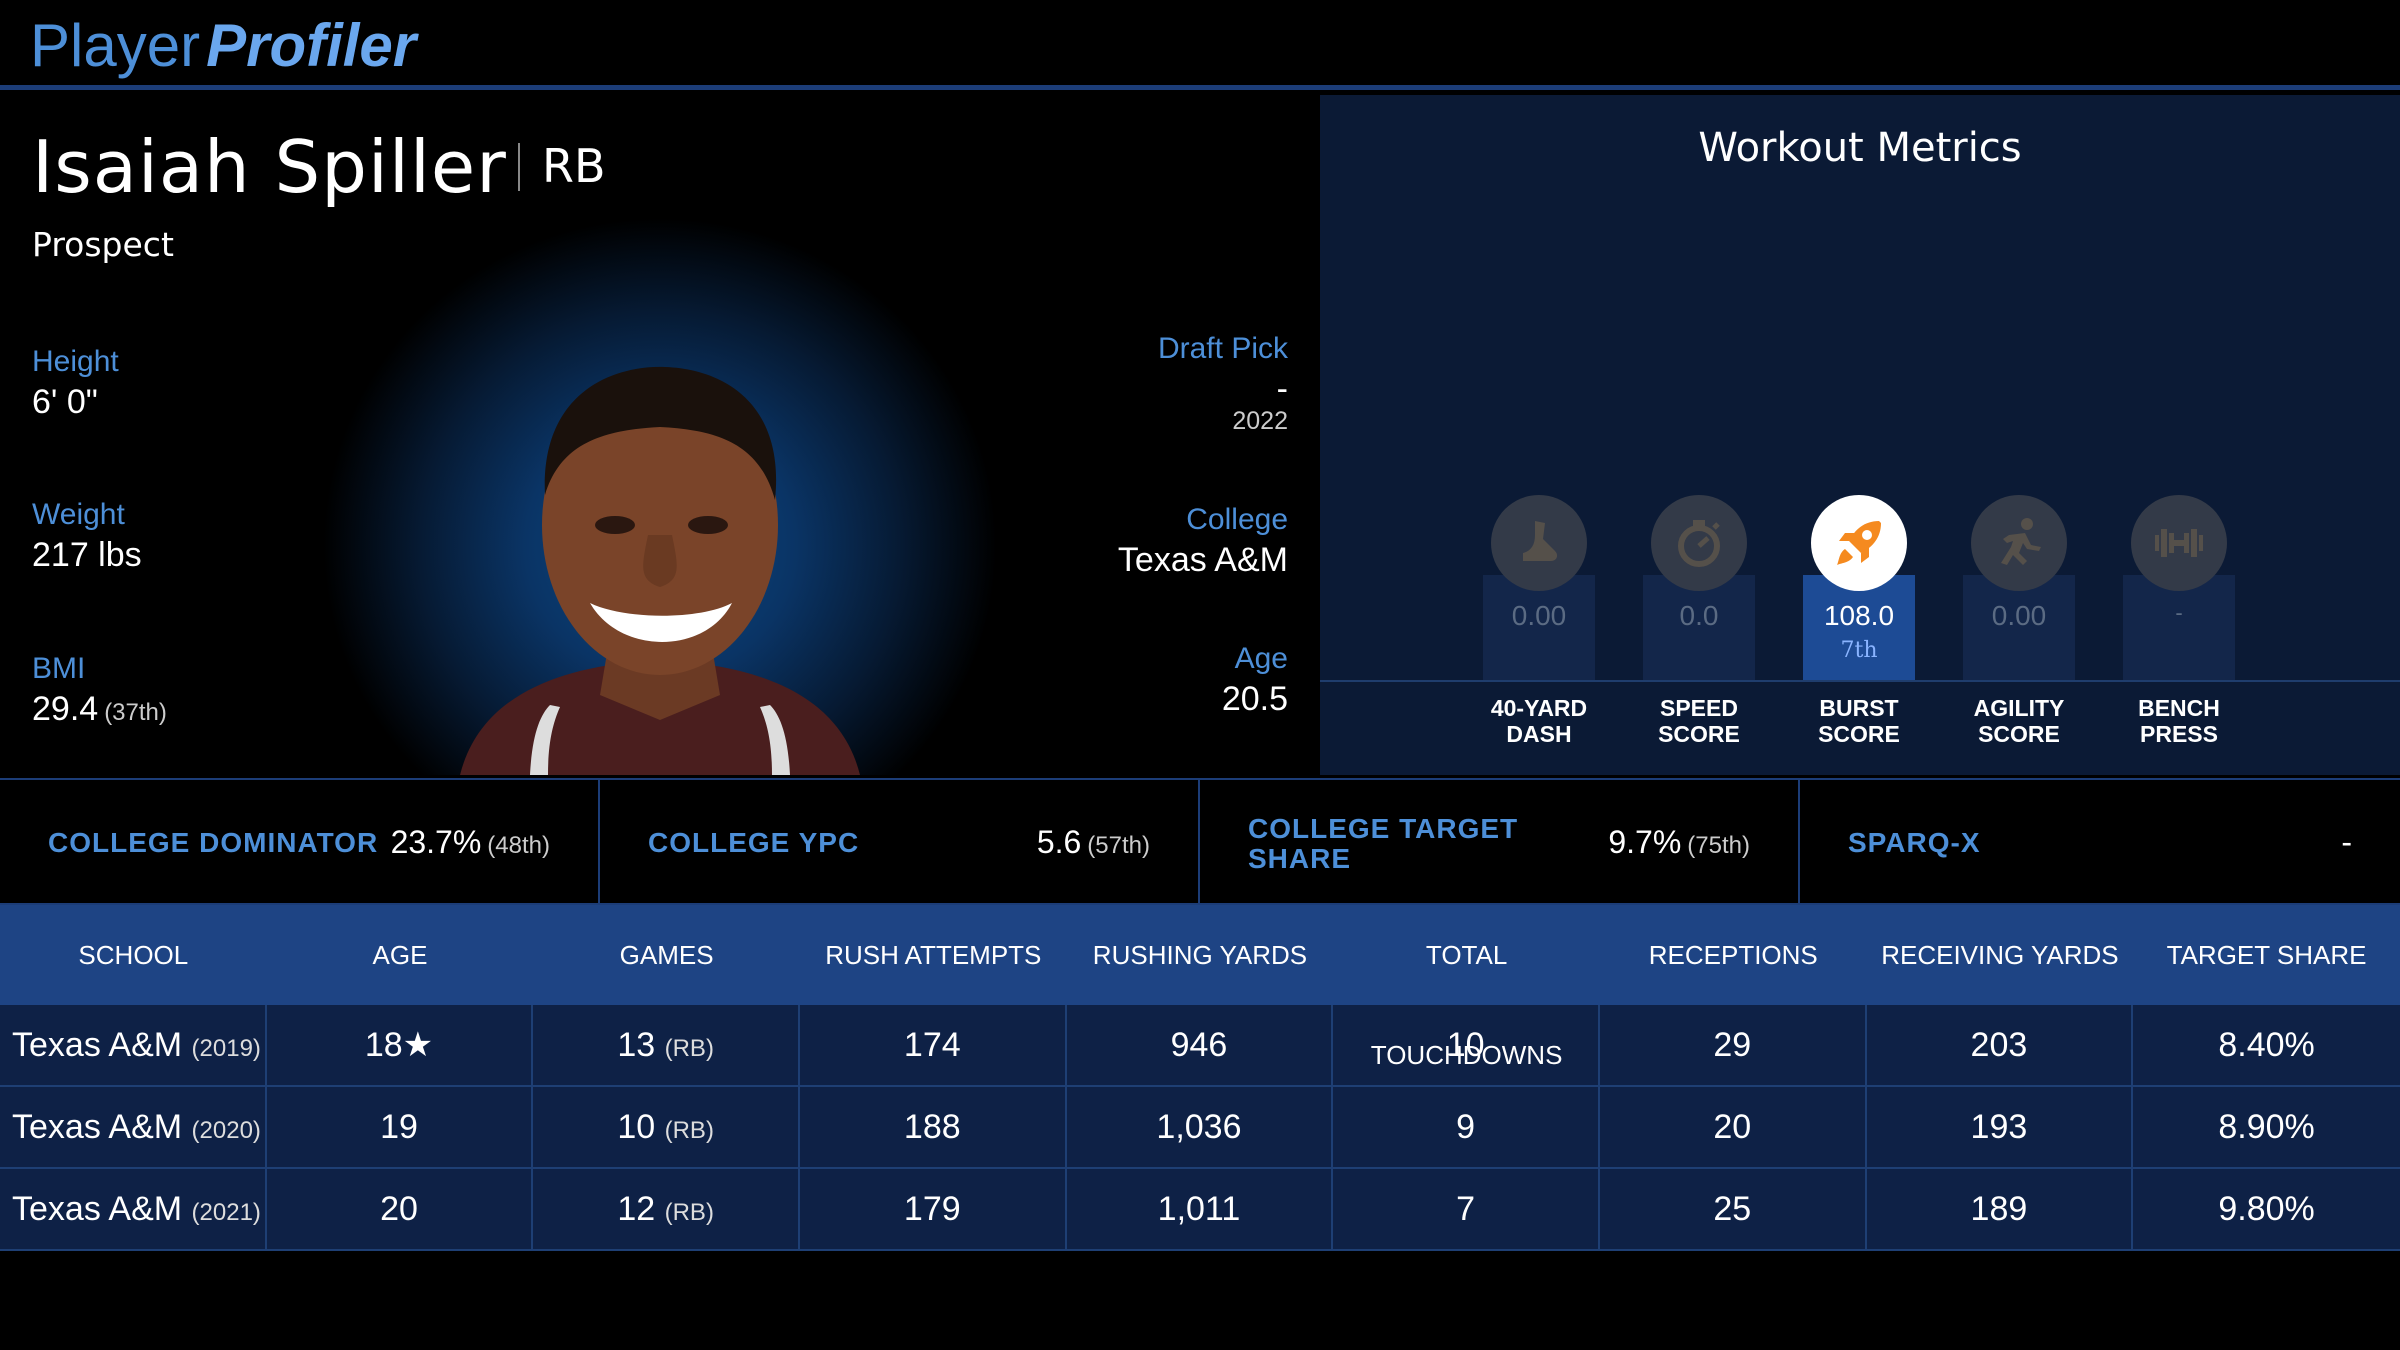  I want to click on stat-value: 5.6 (57th), so click(1093, 842).